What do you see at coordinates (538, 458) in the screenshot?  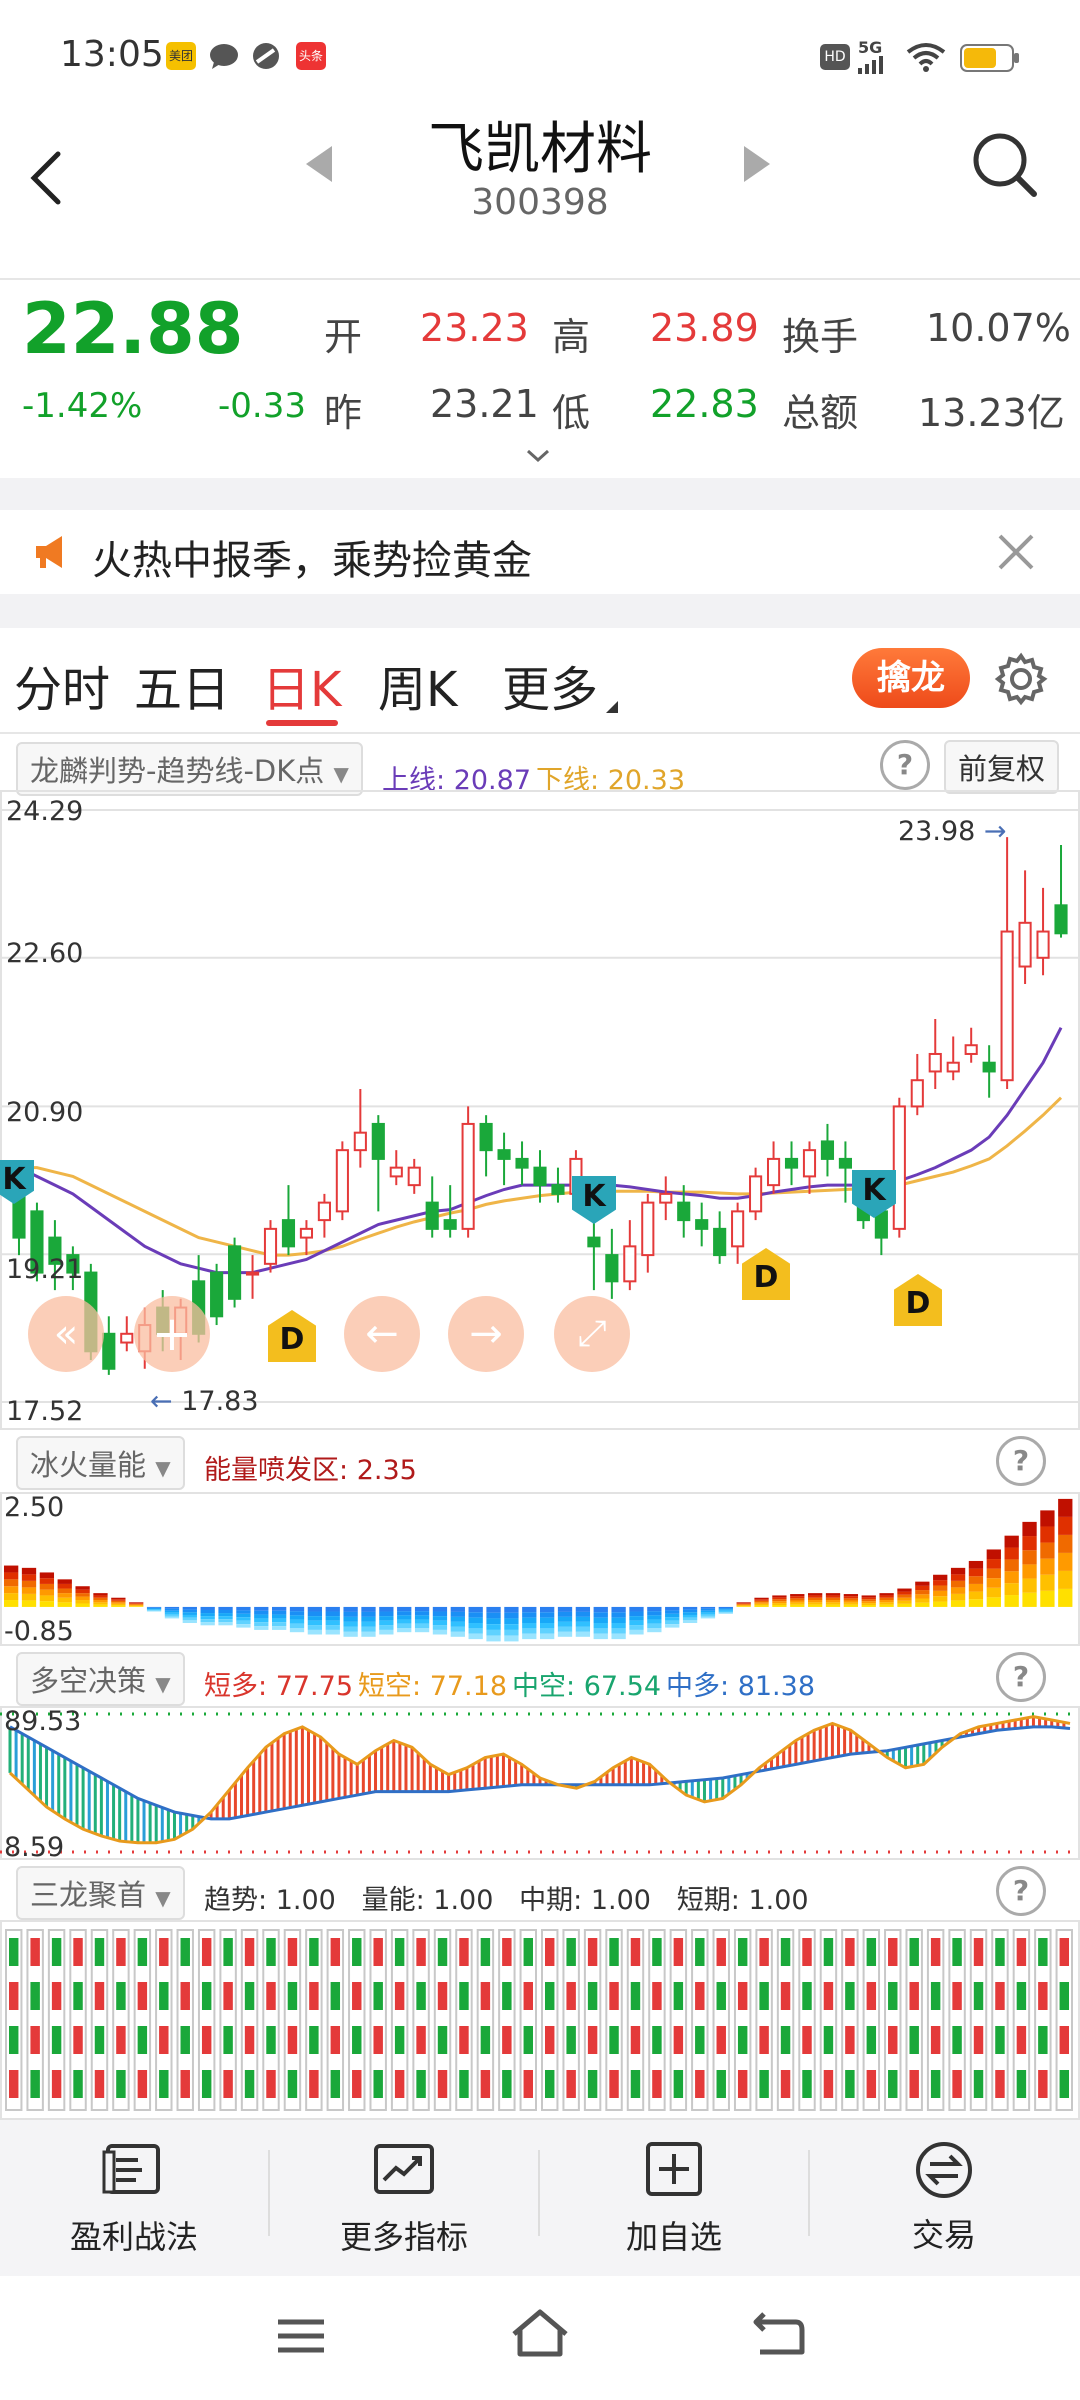 I see `expand-chevron-icon` at bounding box center [538, 458].